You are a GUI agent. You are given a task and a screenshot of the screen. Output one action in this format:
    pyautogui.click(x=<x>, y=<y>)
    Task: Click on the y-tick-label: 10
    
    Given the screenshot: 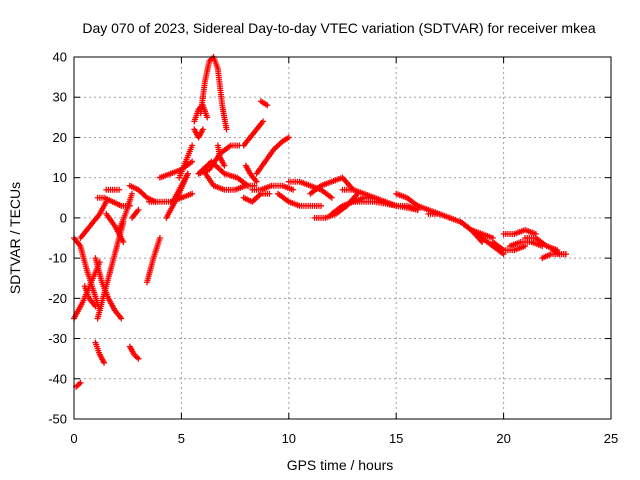 What is the action you would take?
    pyautogui.click(x=60, y=177)
    